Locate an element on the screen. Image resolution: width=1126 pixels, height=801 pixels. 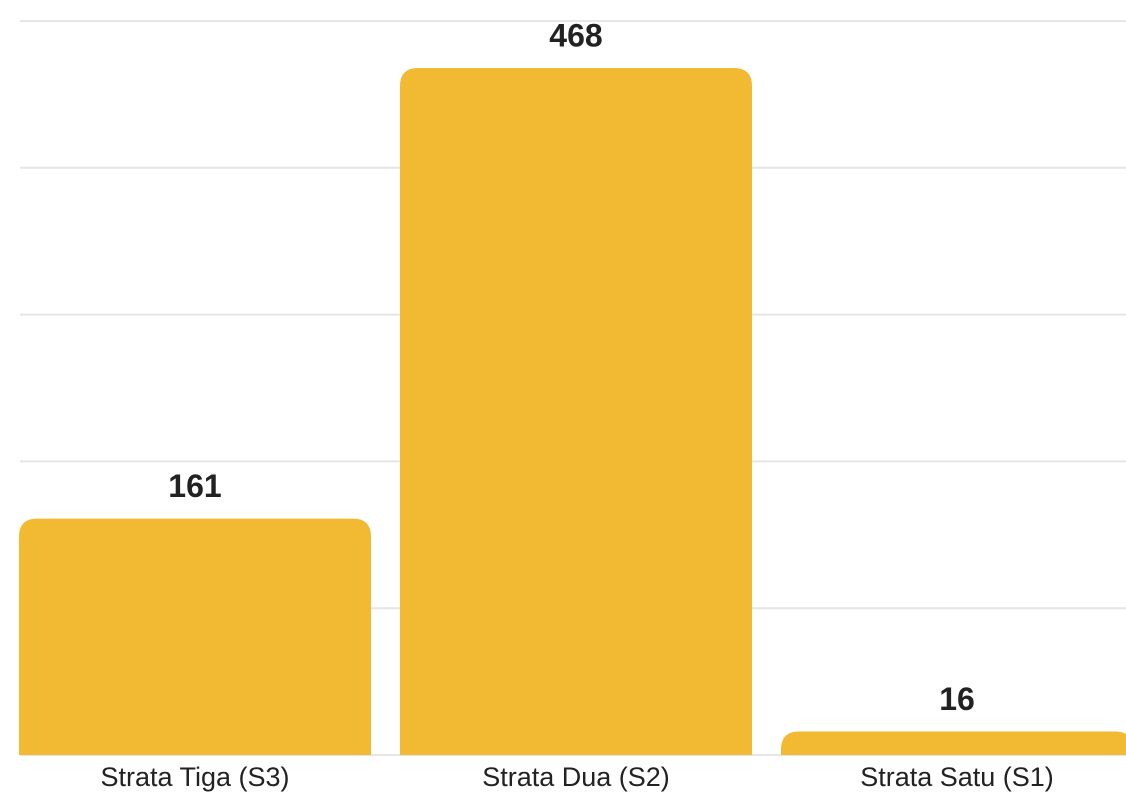
value-label: 161 is located at coordinates (194, 486).